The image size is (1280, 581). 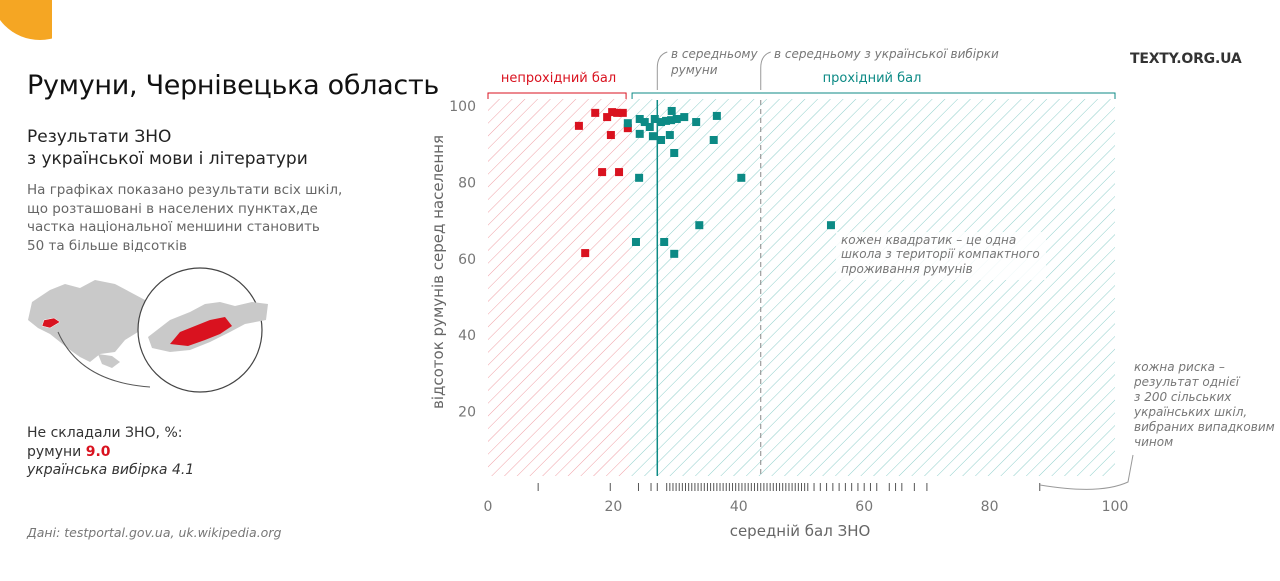 What do you see at coordinates (872, 78) in the screenshot?
I see `pass-band-label: прохідний бал` at bounding box center [872, 78].